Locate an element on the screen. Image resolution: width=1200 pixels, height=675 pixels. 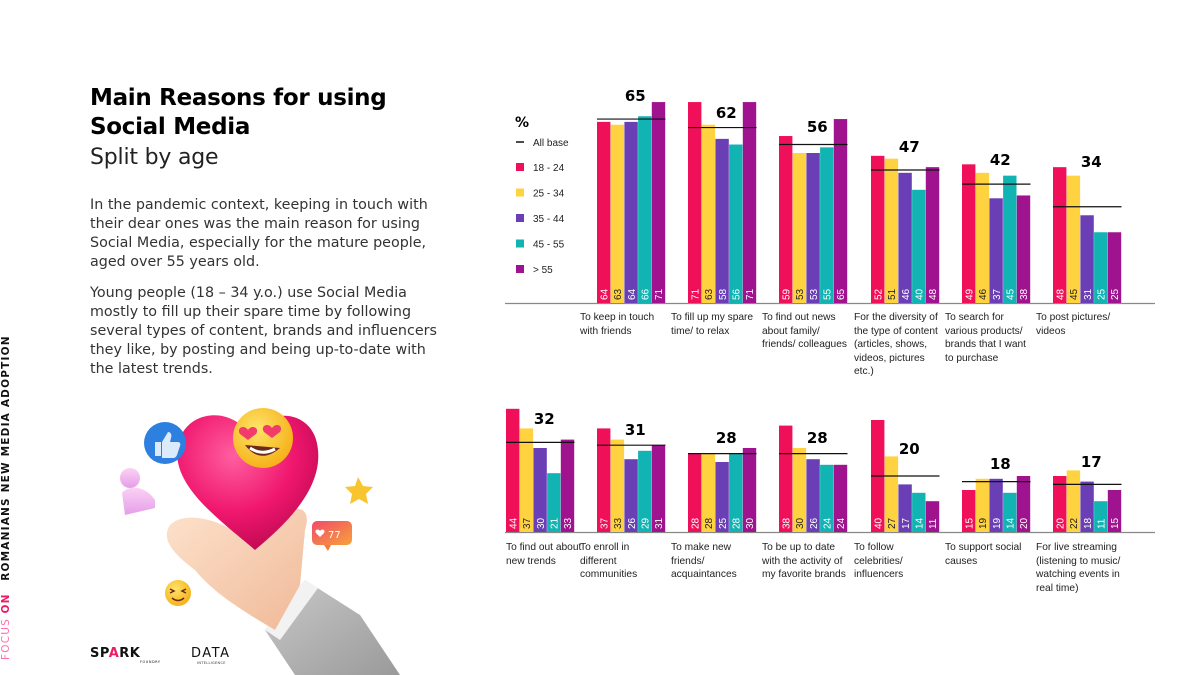
bar-value-label: 63 is located at coordinates (618, 294).